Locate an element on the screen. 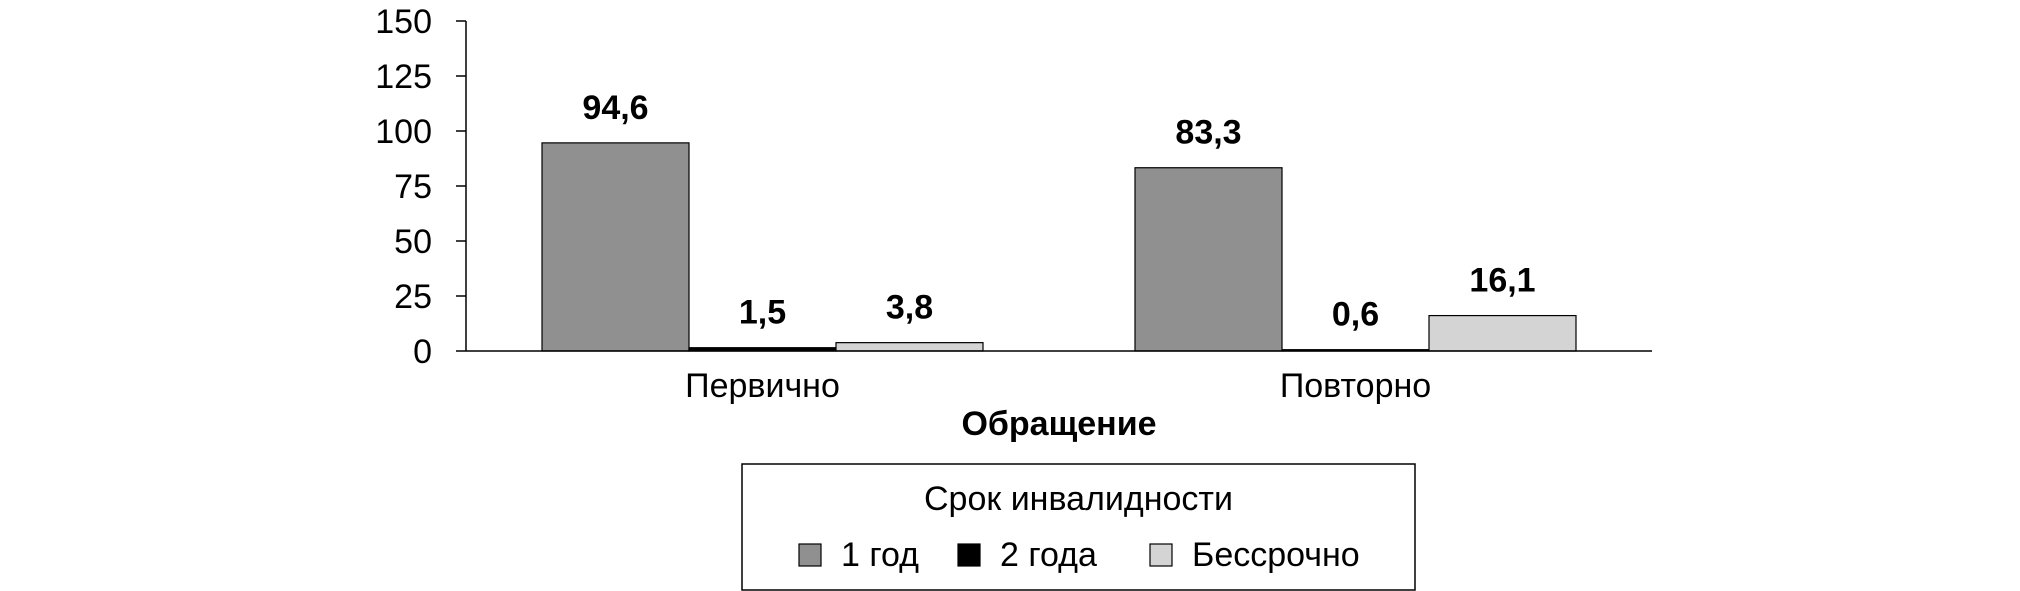 The height and width of the screenshot is (591, 2020). legend-items: 1 год 2 года Бессрочно is located at coordinates (1079, 555).